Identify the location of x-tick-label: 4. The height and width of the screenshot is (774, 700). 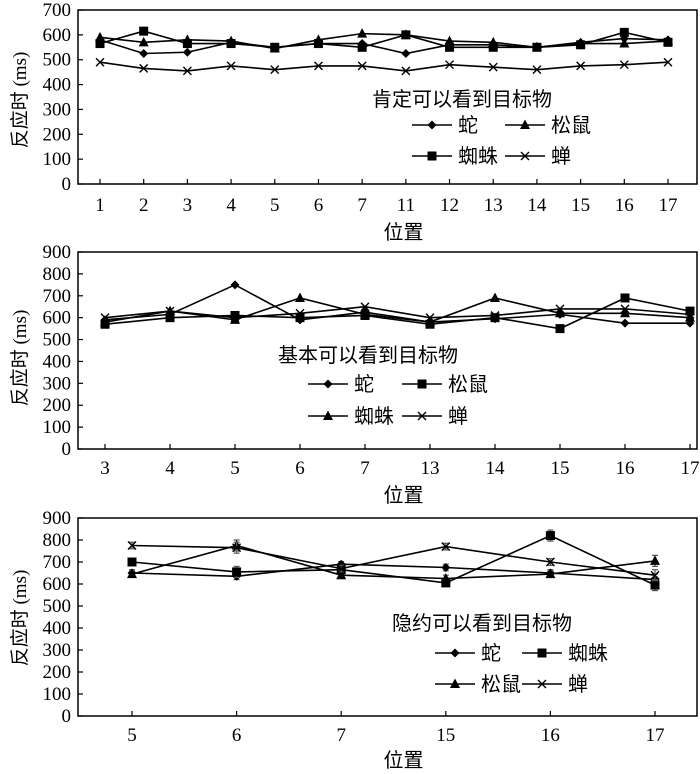
(170, 468).